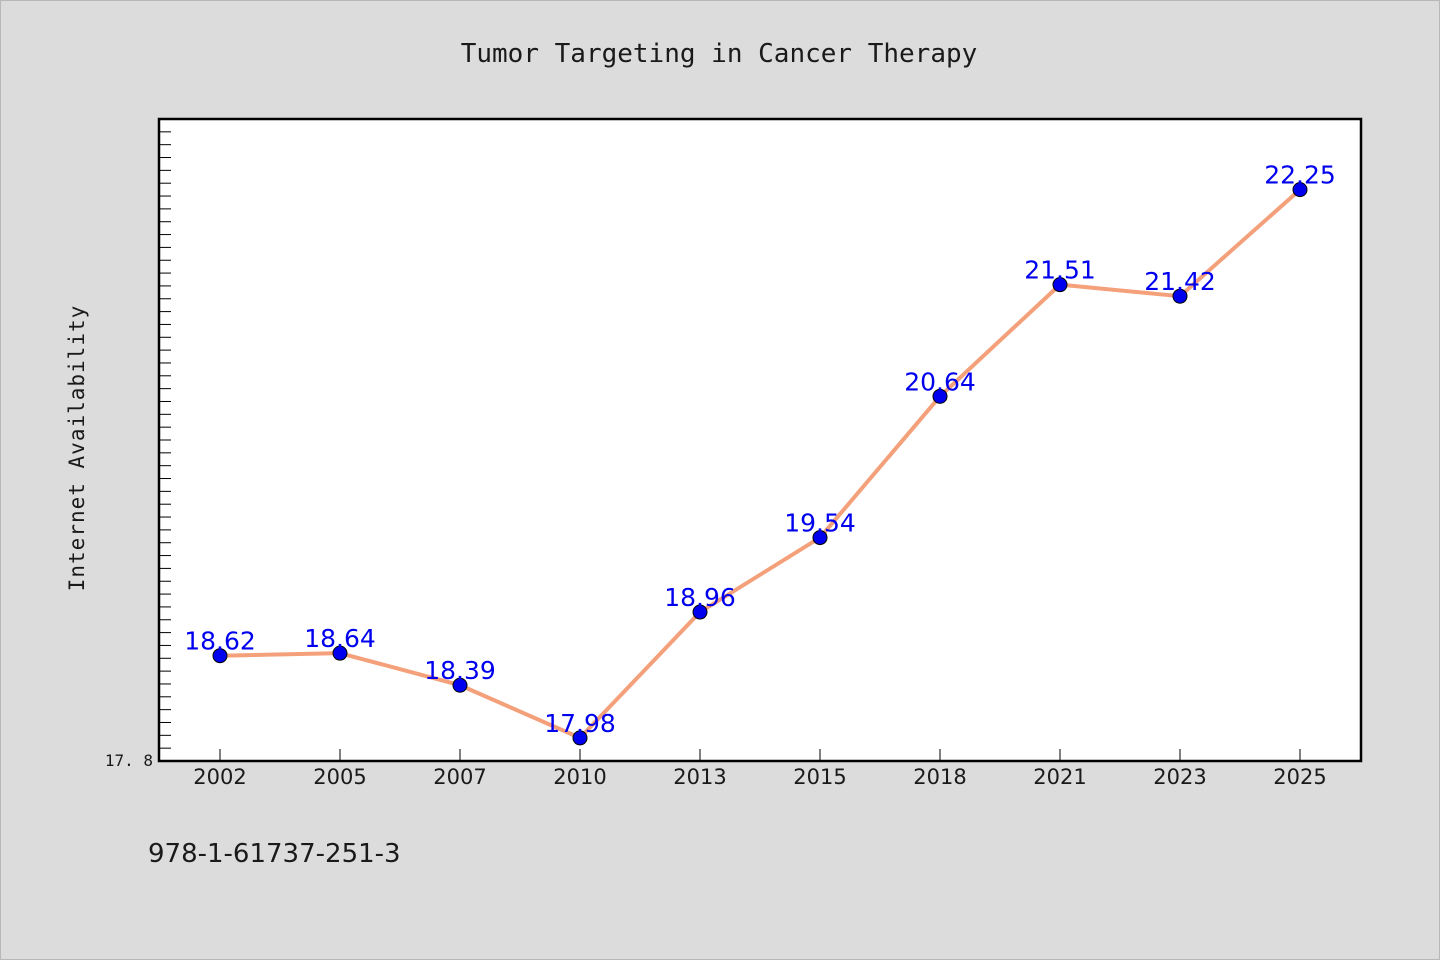  I want to click on y-axis-label: Internet Availability, so click(77, 448).